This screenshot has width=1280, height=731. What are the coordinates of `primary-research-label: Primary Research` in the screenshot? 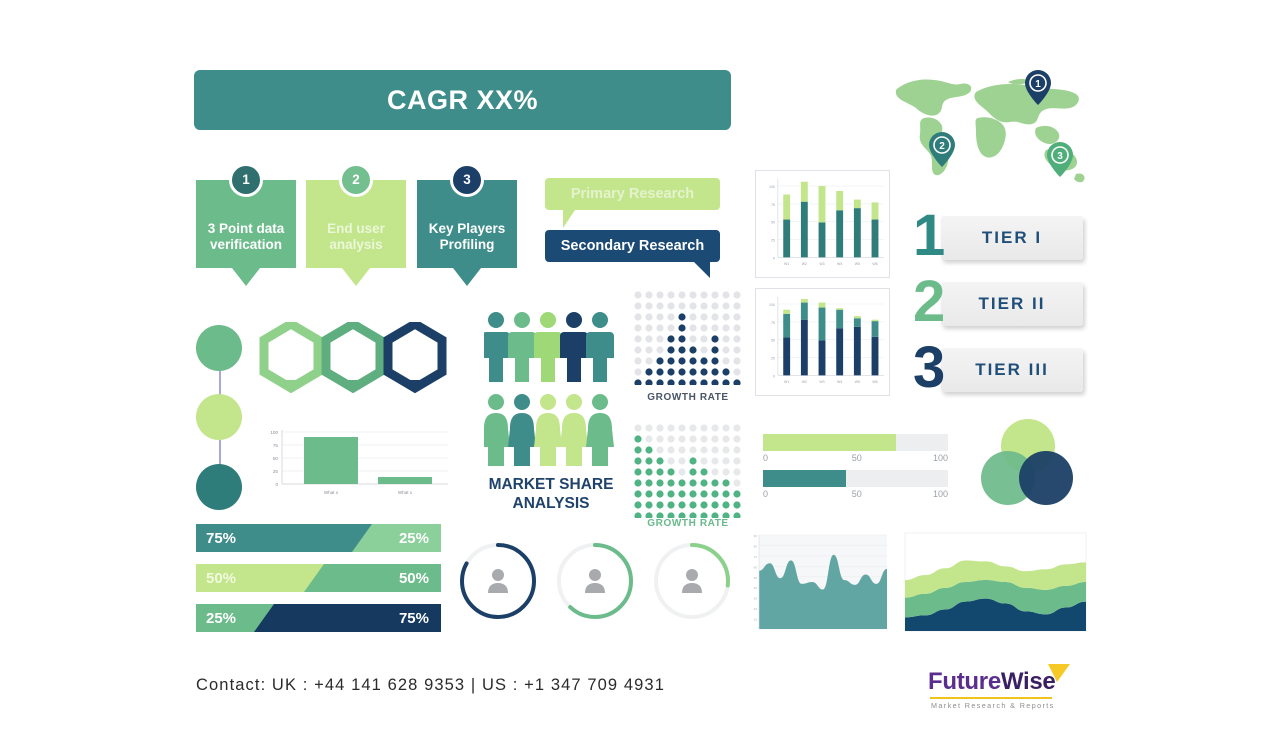 It's located at (632, 194).